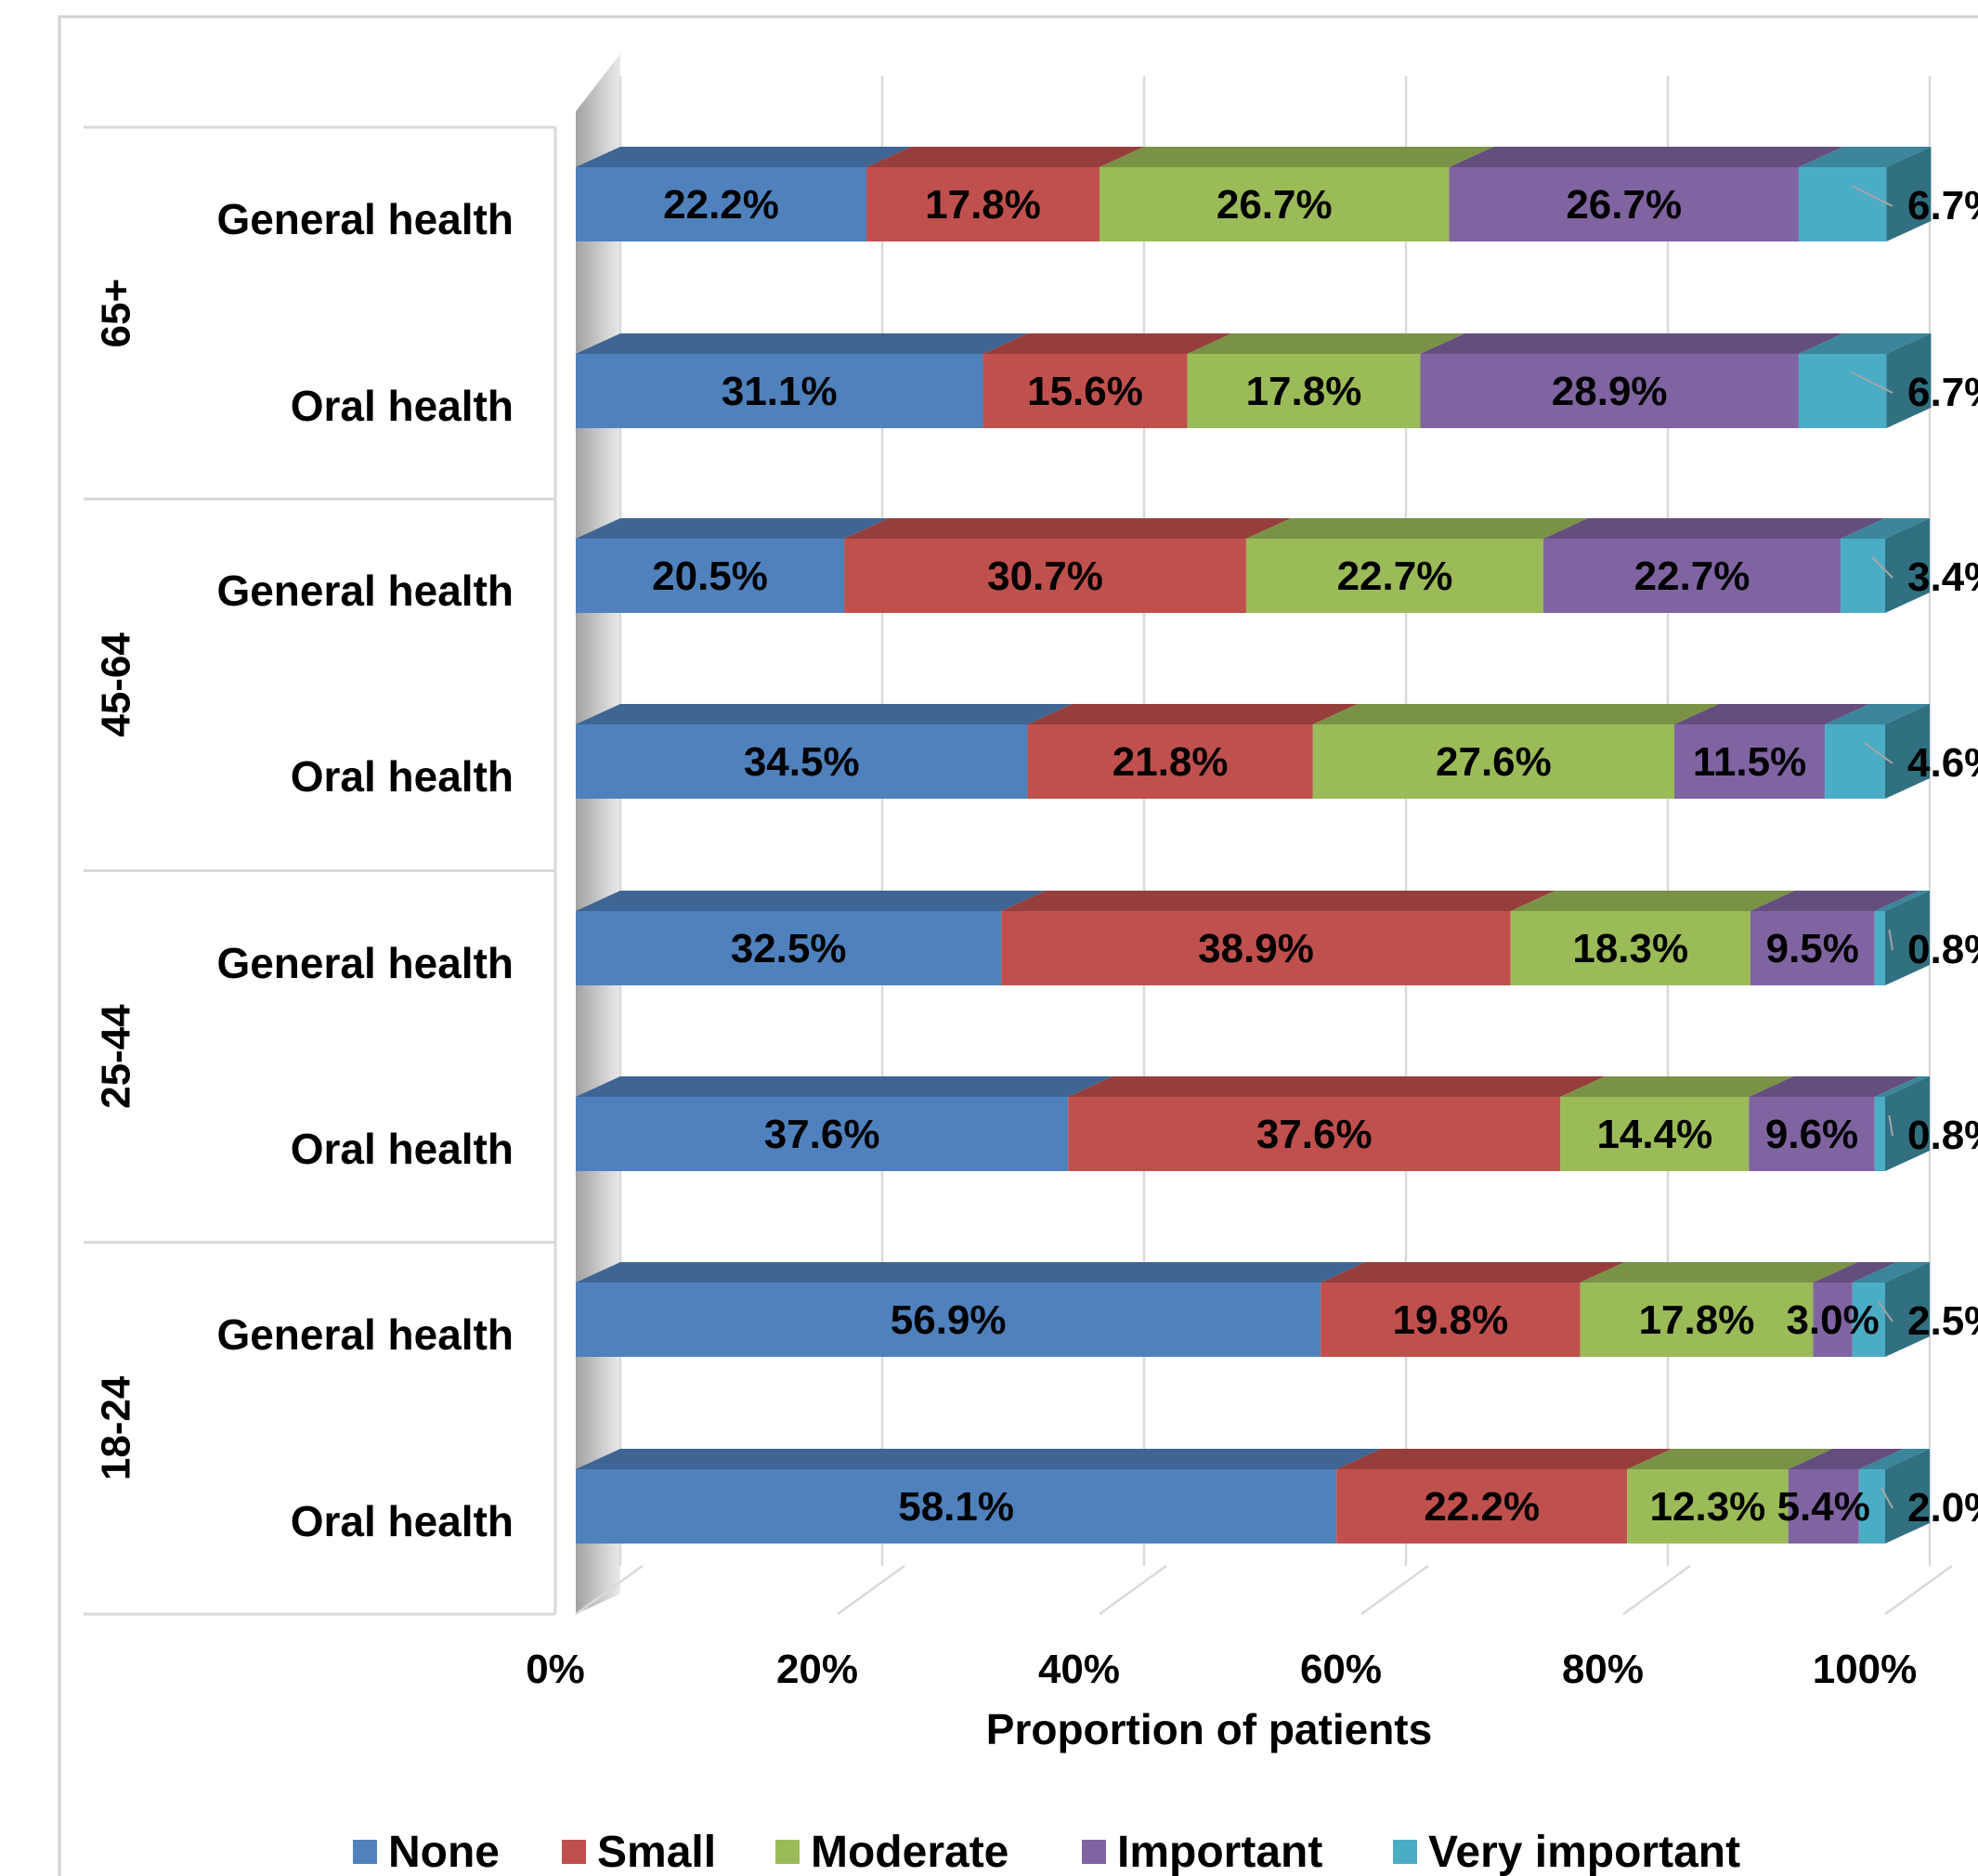 This screenshot has height=1876, width=1978. I want to click on data-label: 26.7%, so click(1624, 205).